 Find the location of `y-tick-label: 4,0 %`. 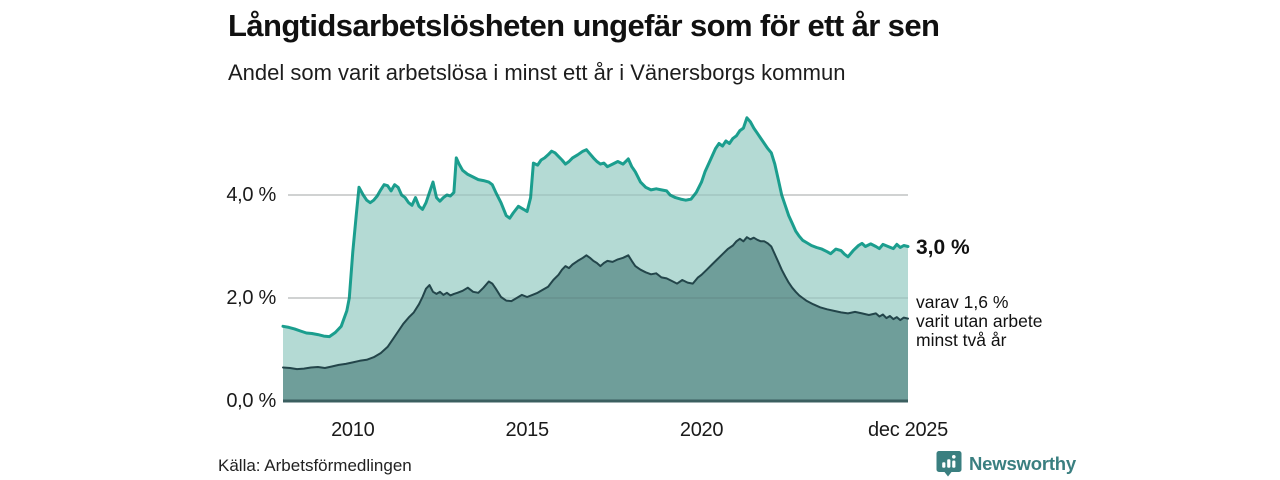

y-tick-label: 4,0 % is located at coordinates (251, 195).